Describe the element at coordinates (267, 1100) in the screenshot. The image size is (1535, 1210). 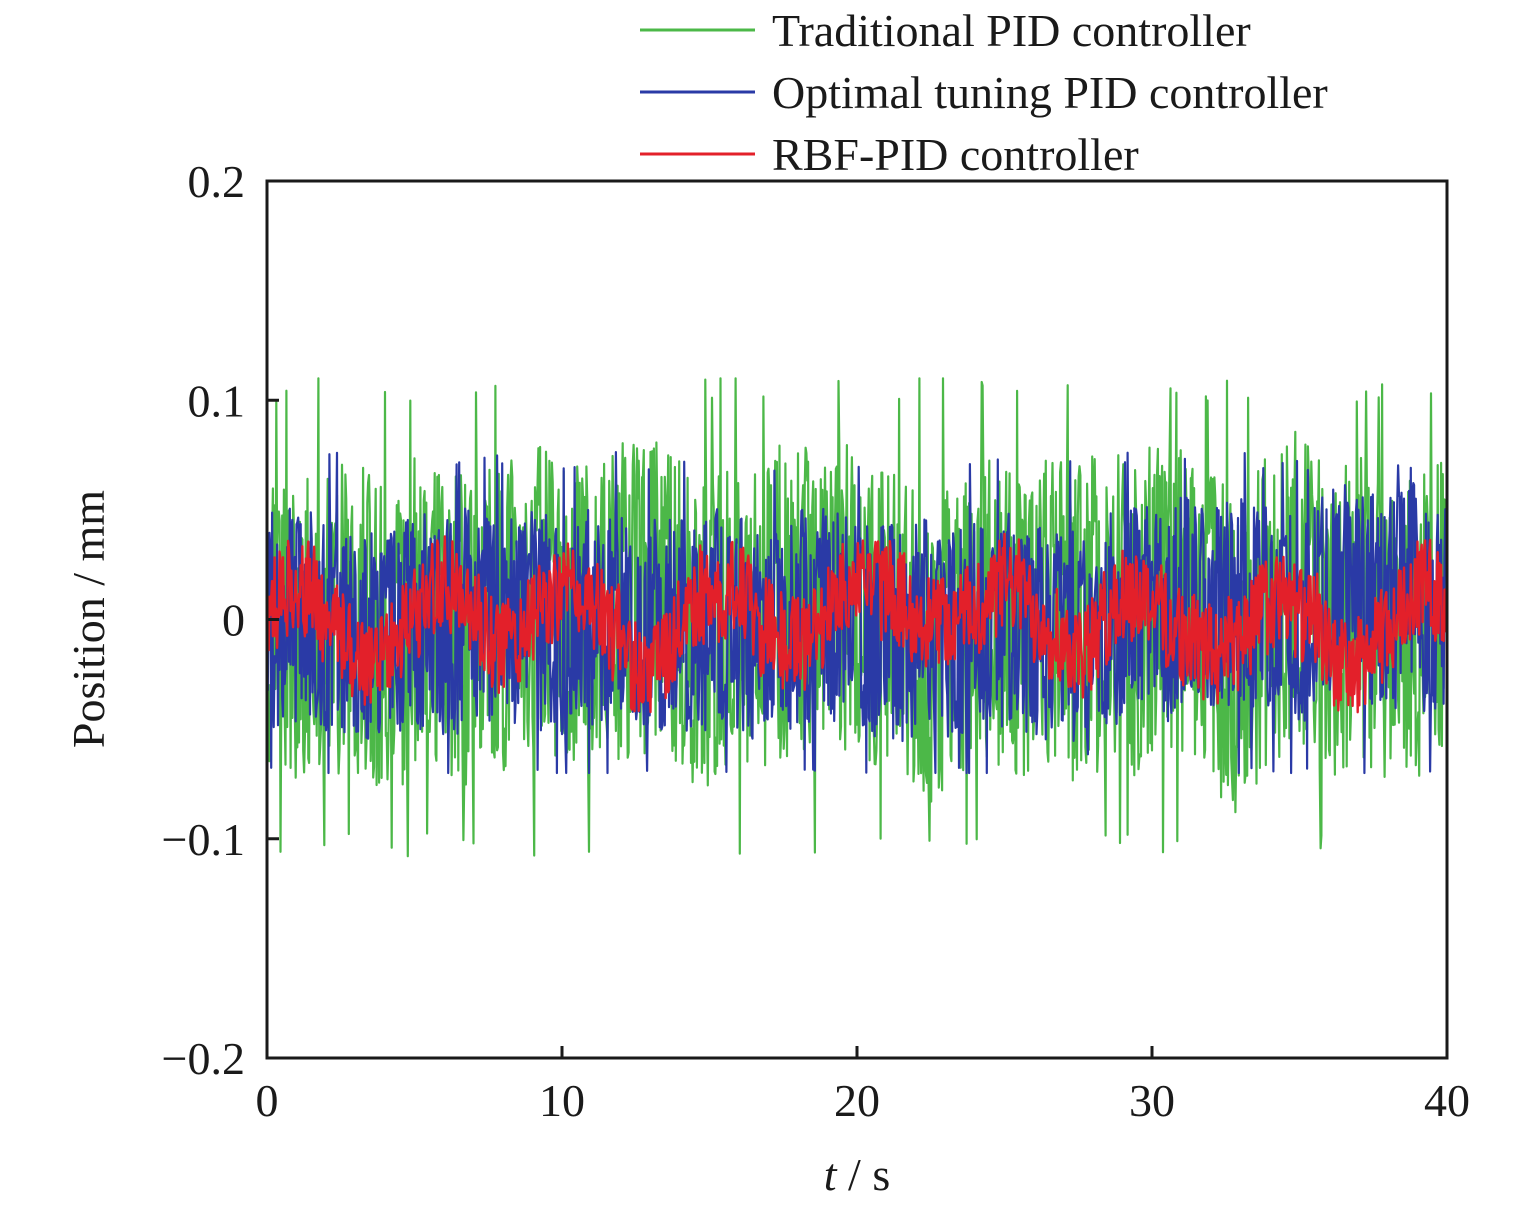
I see `x-tick-label: 0` at that location.